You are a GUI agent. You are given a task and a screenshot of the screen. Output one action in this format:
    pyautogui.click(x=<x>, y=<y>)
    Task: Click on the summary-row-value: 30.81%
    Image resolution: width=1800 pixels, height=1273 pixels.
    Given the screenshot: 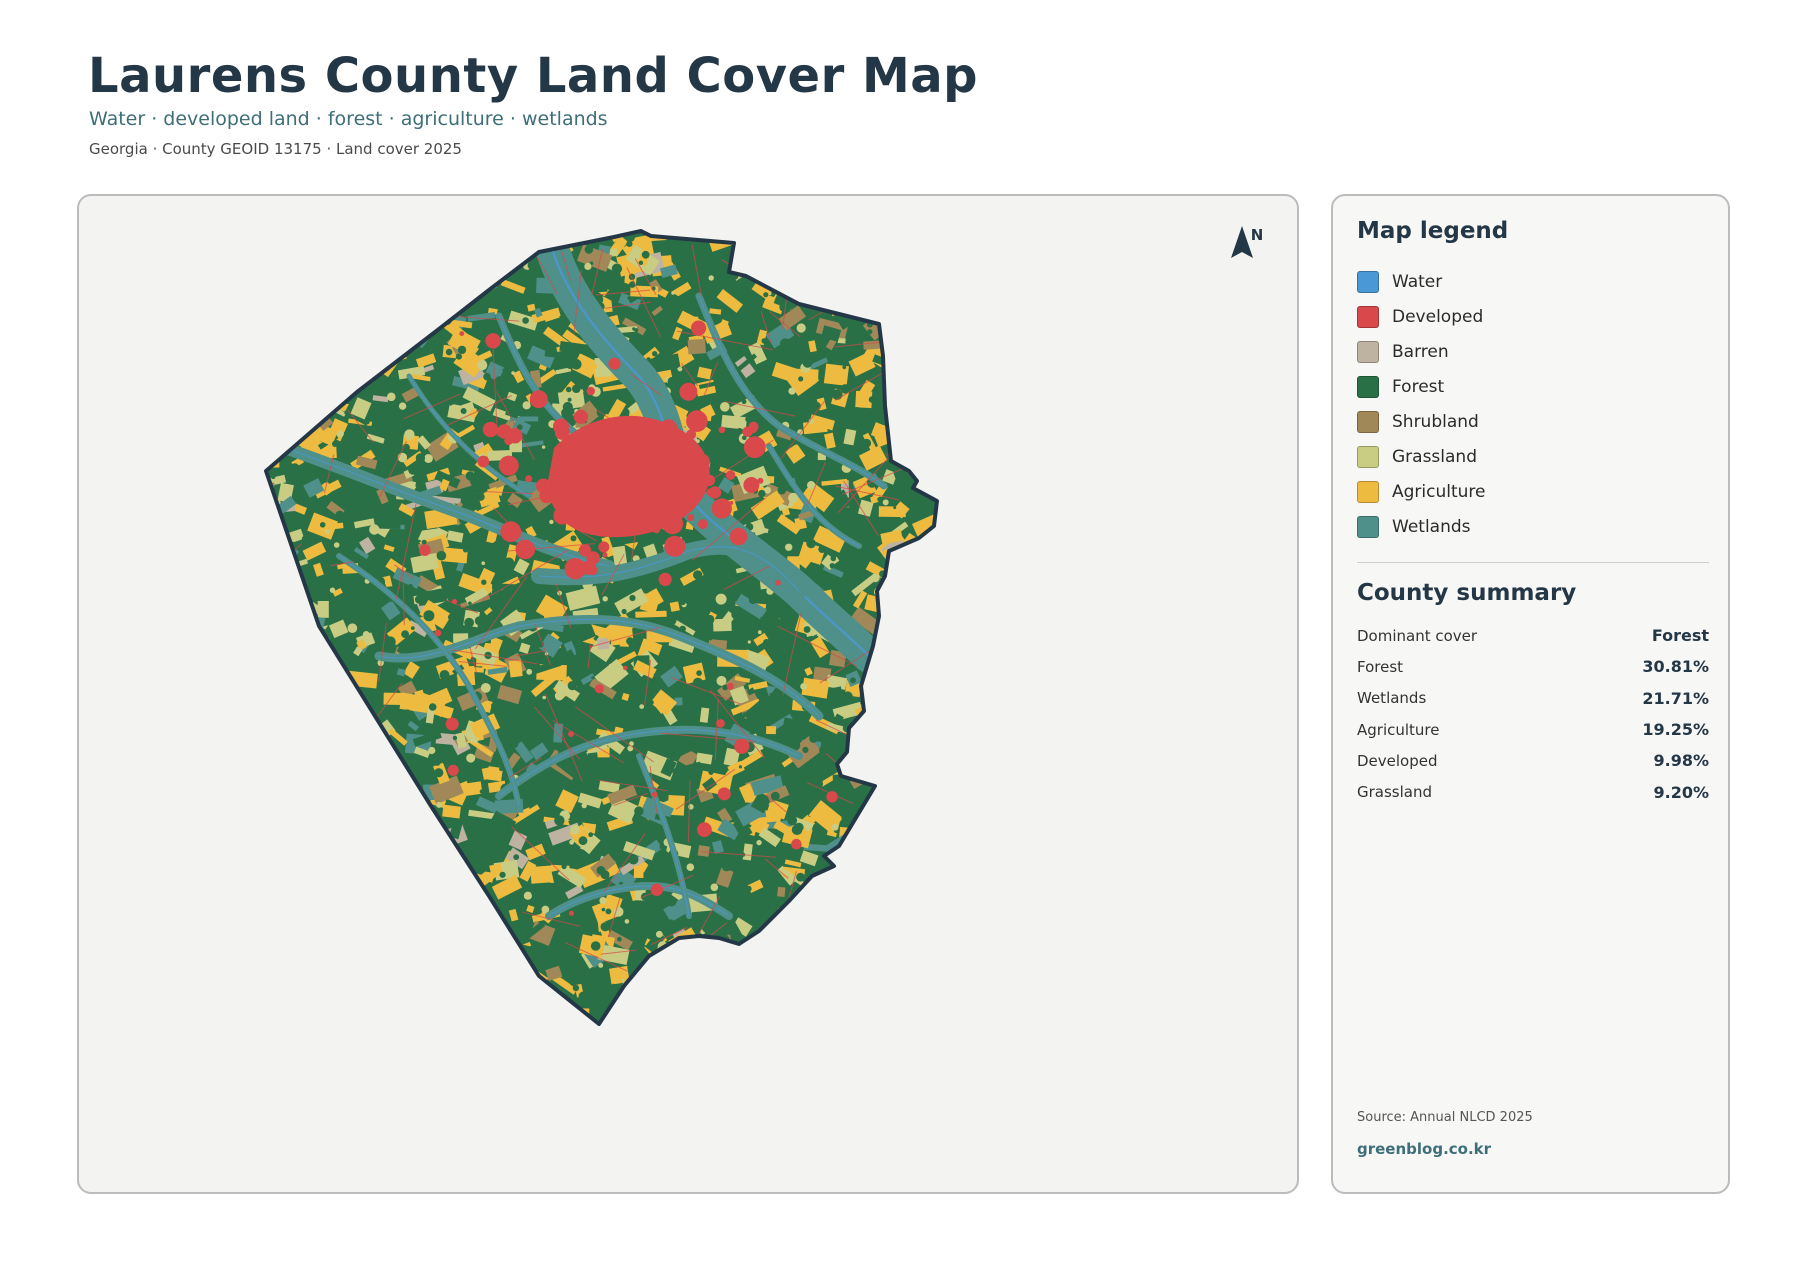 What is the action you would take?
    pyautogui.click(x=1675, y=667)
    